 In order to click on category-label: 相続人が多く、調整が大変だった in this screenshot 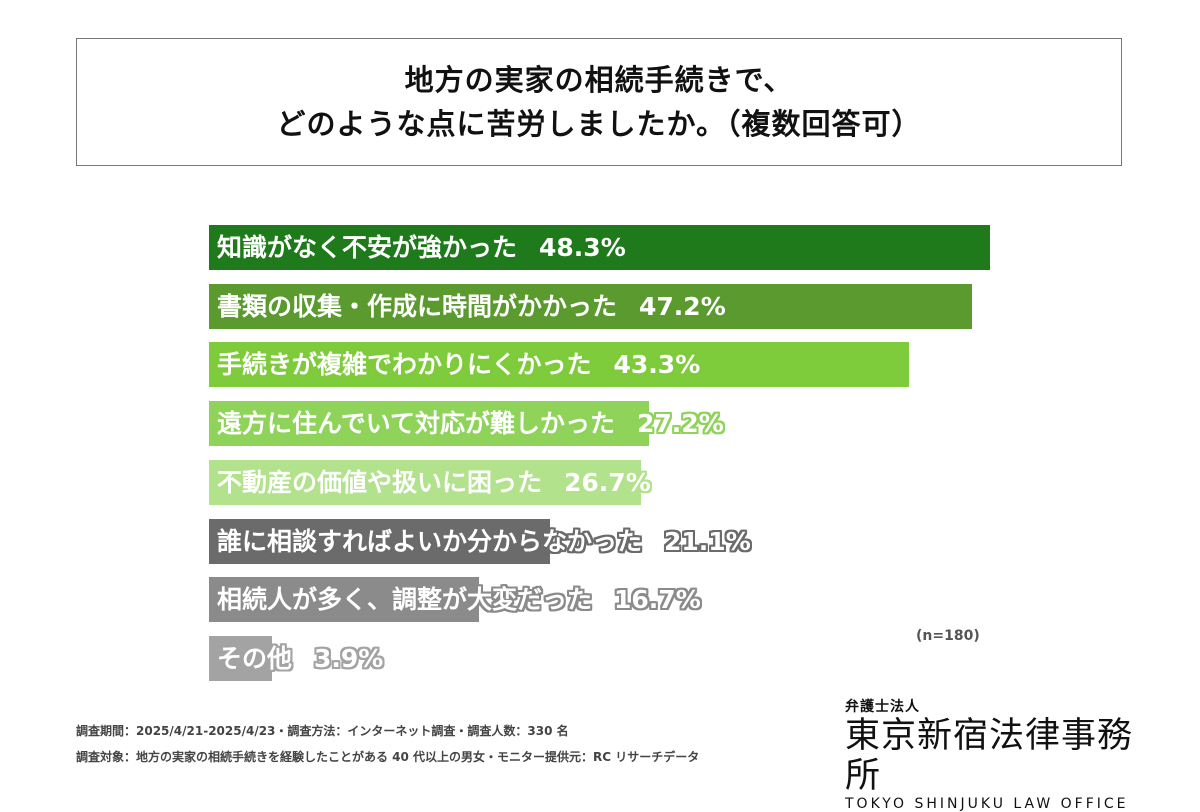, I will do `click(405, 600)`.